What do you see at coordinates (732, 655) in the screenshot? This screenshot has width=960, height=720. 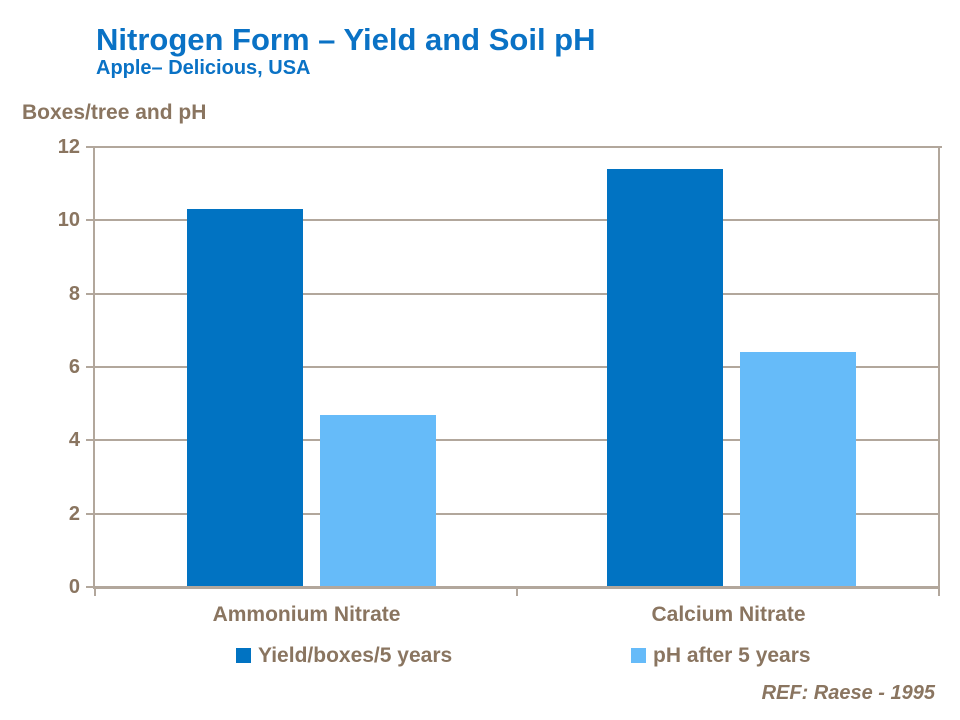 I see `legend-label-ph: pH after 5 years` at bounding box center [732, 655].